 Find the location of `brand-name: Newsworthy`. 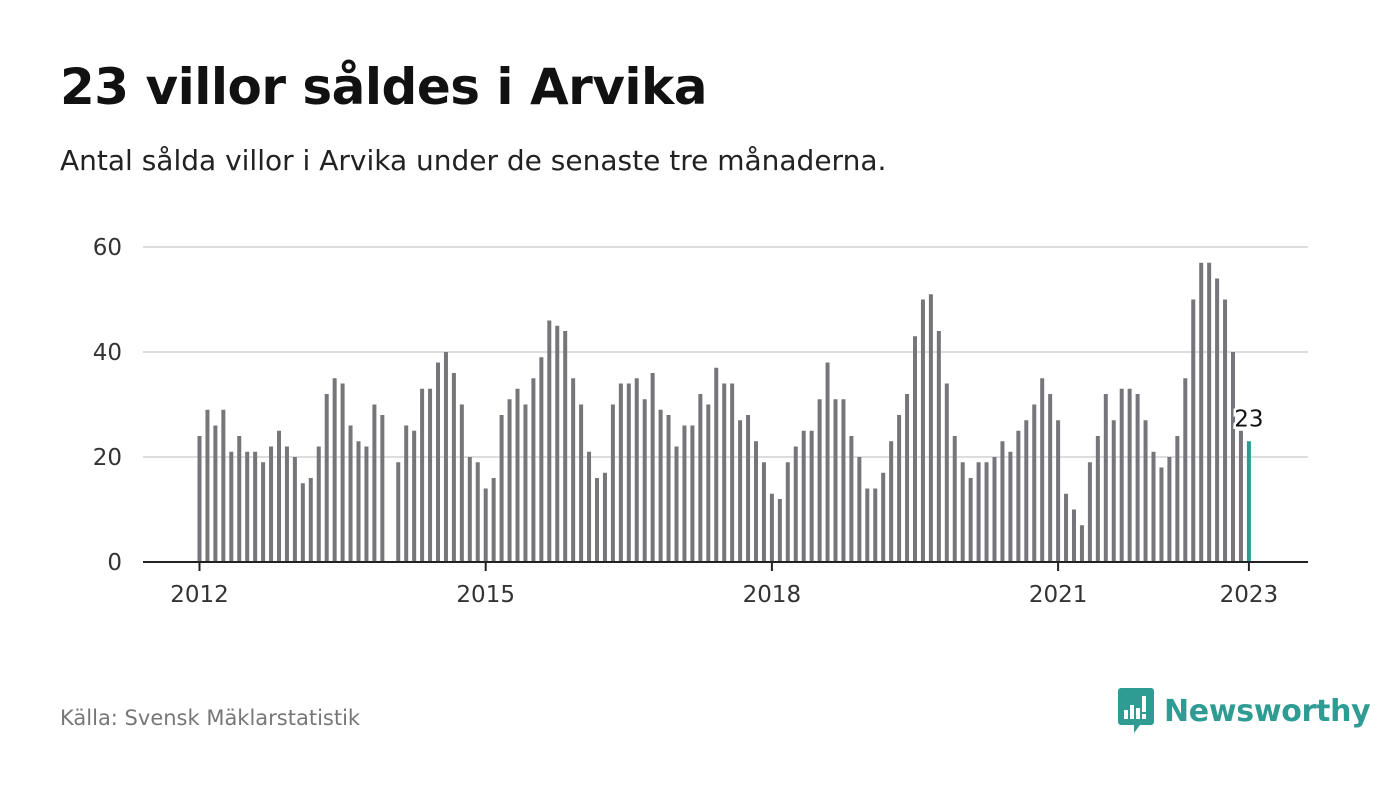

brand-name: Newsworthy is located at coordinates (1267, 711).